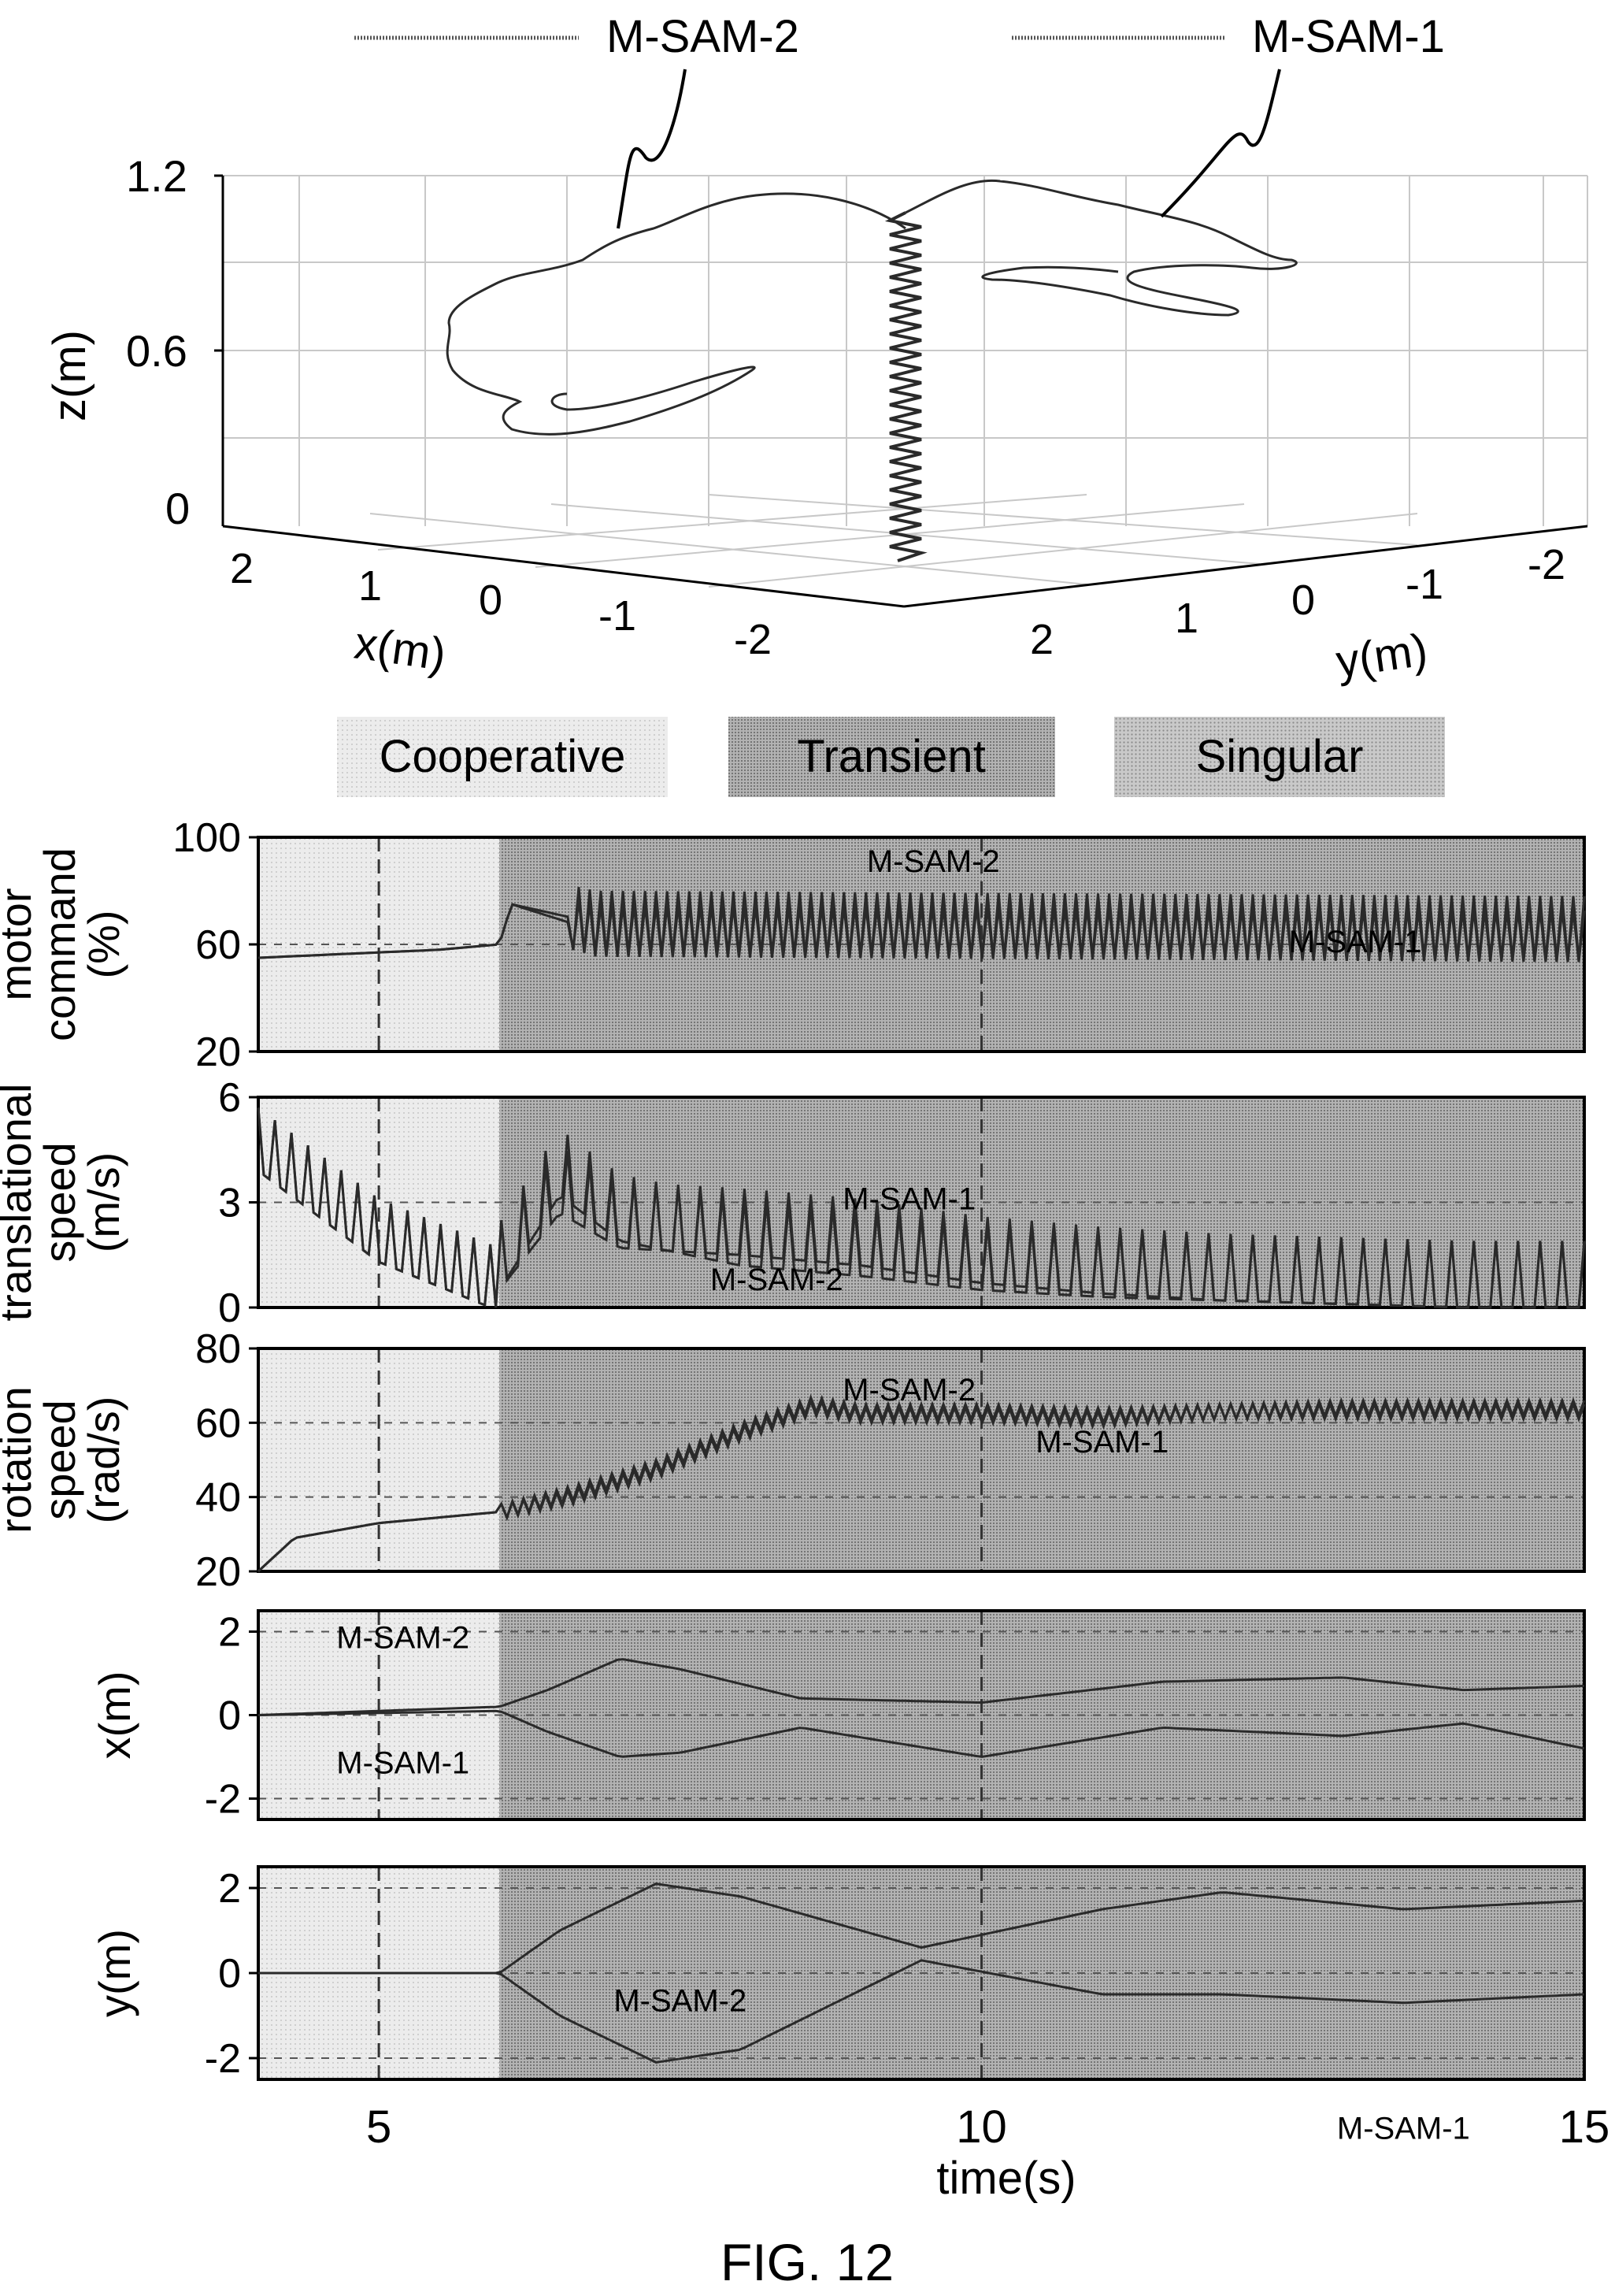 Image resolution: width=1615 pixels, height=2296 pixels. What do you see at coordinates (20, 1460) in the screenshot?
I see `y-axis-label: rotation` at bounding box center [20, 1460].